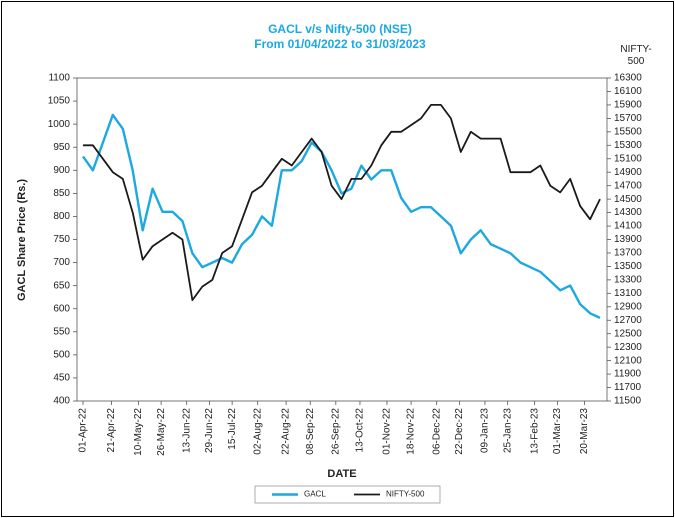 The image size is (675, 518). Describe the element at coordinates (628, 105) in the screenshot. I see `y2-tick-label: 15900` at that location.